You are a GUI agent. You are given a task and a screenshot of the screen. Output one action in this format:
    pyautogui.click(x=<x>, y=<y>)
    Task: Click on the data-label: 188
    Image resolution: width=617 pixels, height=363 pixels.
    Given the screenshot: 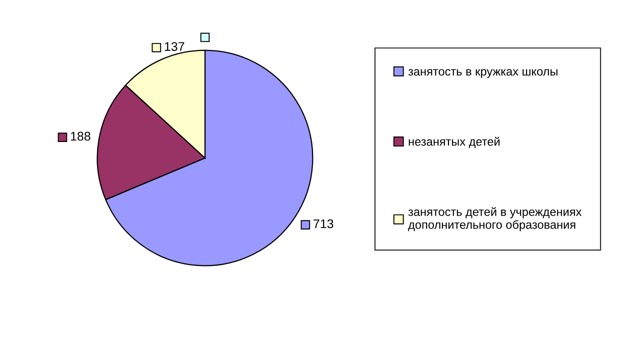 What is the action you would take?
    pyautogui.click(x=80, y=136)
    